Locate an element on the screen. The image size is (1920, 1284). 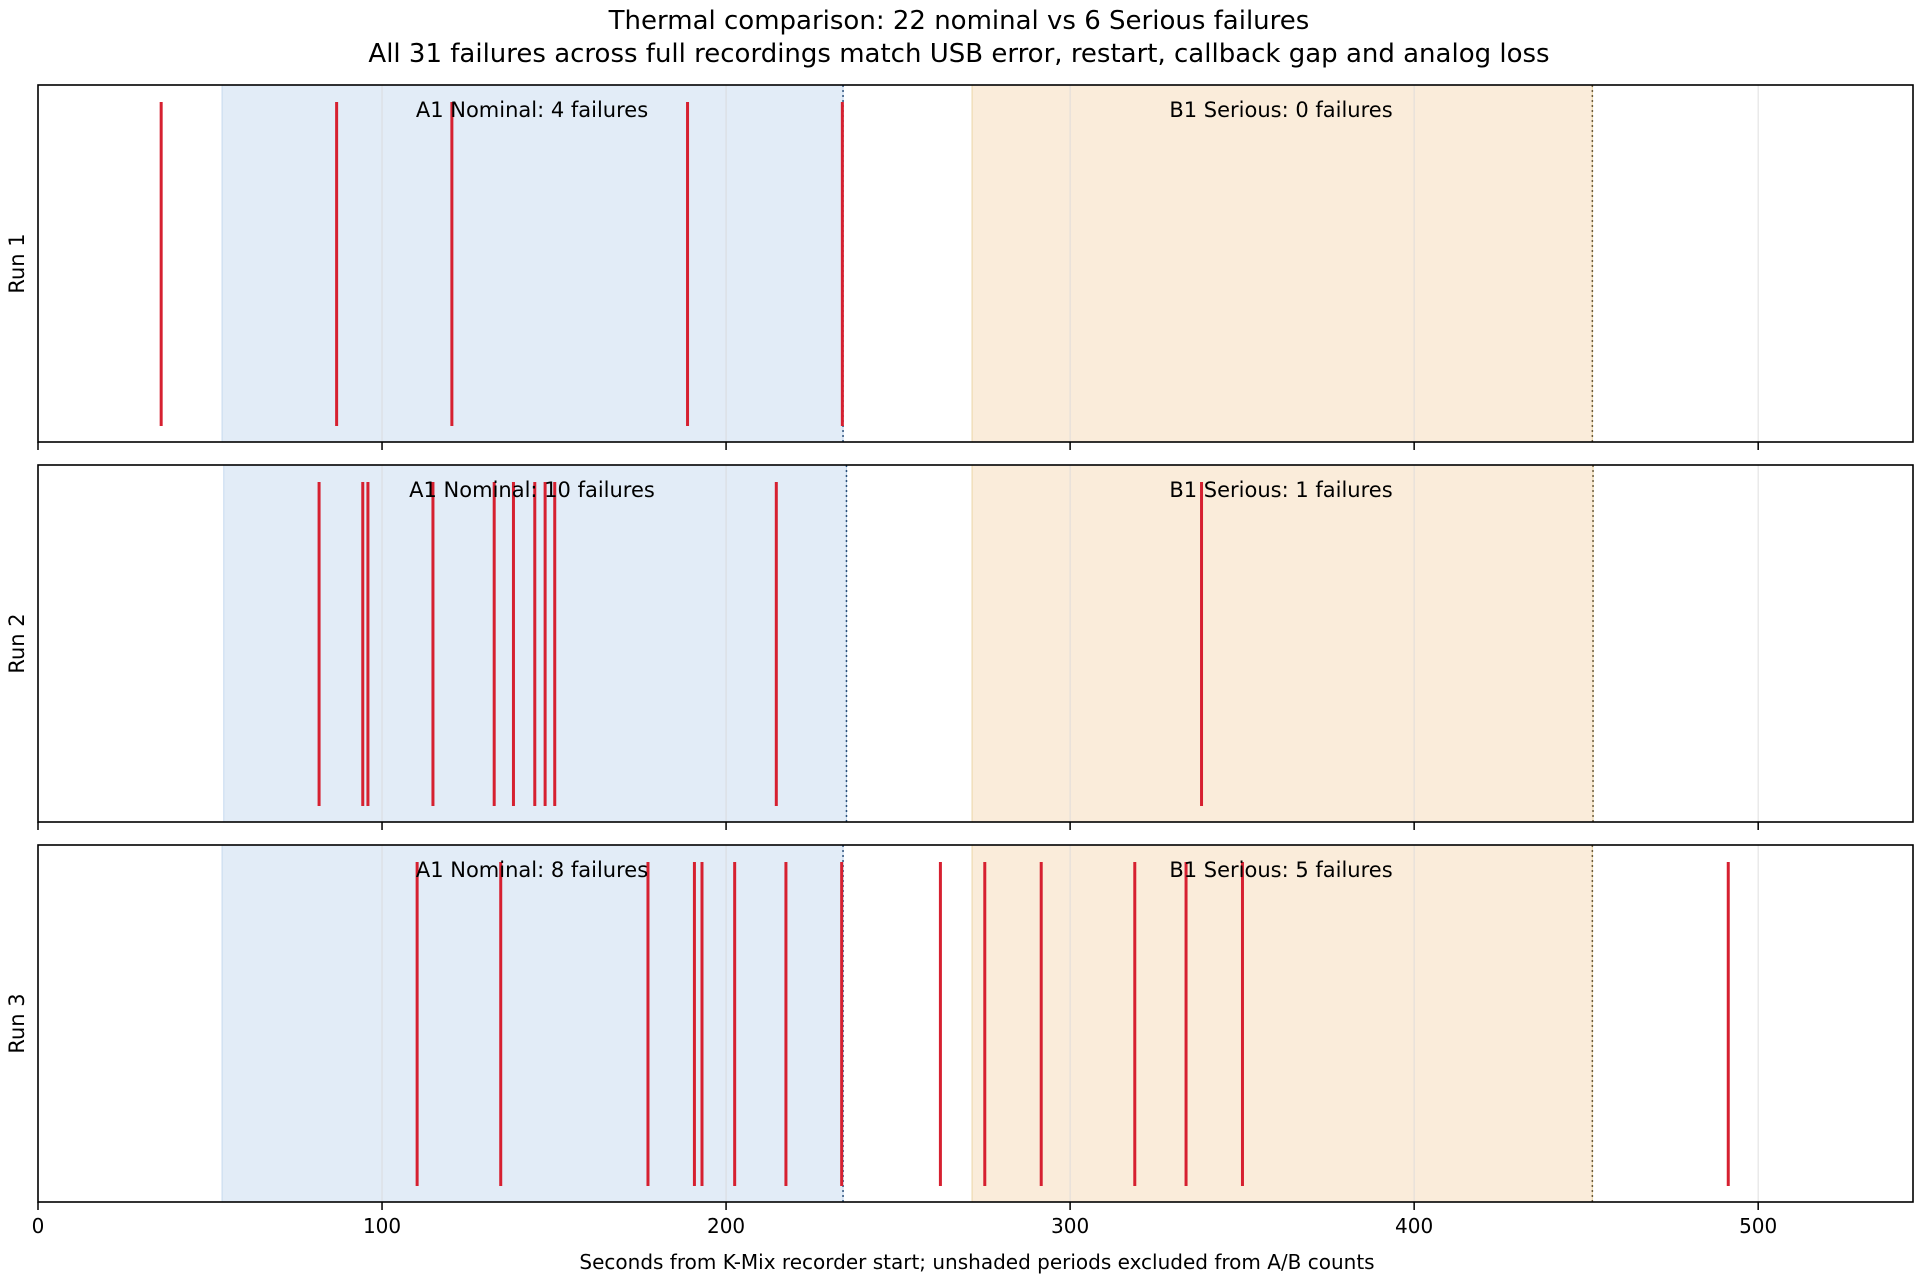
x-tick-label: 0 is located at coordinates (38, 1226).